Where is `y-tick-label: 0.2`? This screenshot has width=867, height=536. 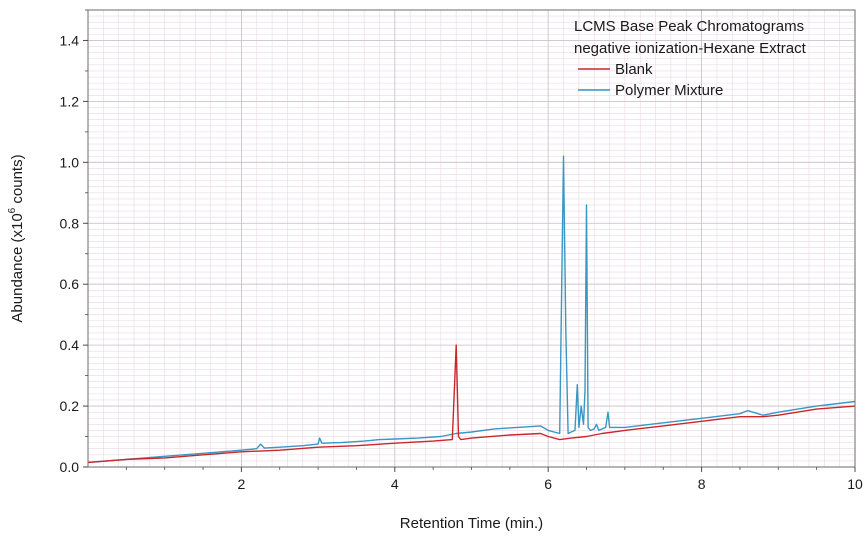 y-tick-label: 0.2 is located at coordinates (70, 406).